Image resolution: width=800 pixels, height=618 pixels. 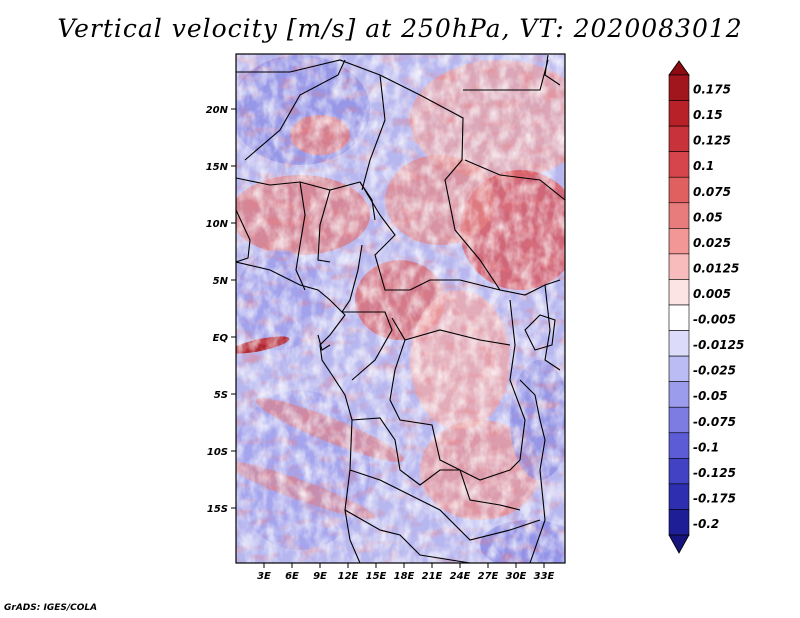 What do you see at coordinates (221, 310) in the screenshot?
I see `latitude-axis: 20N 15N 10N 5N EQ 5S 10S 15S` at bounding box center [221, 310].